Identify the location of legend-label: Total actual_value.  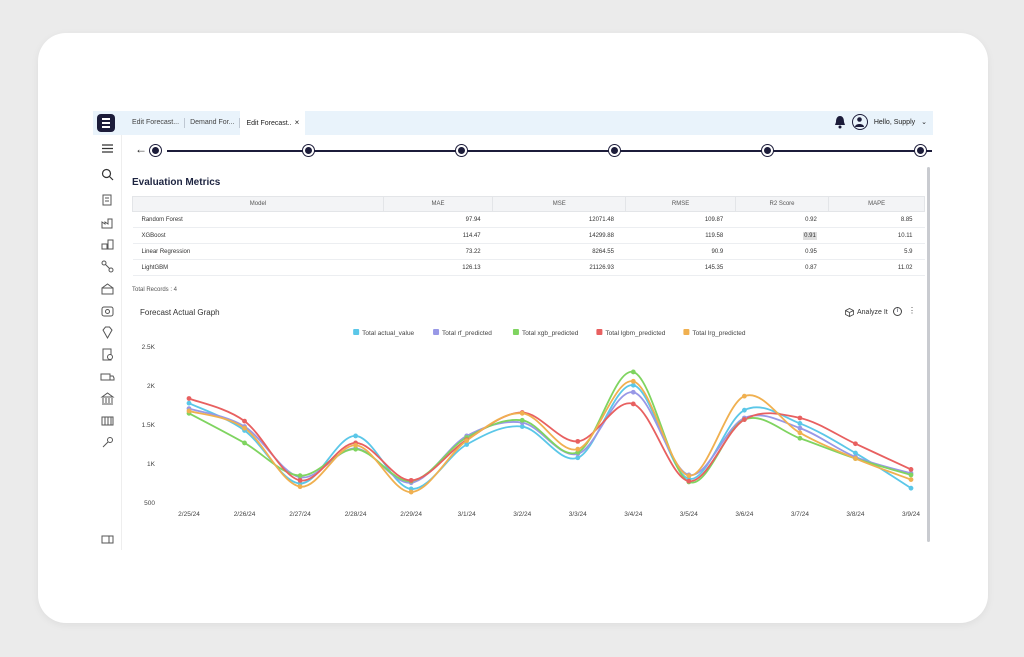
(388, 333).